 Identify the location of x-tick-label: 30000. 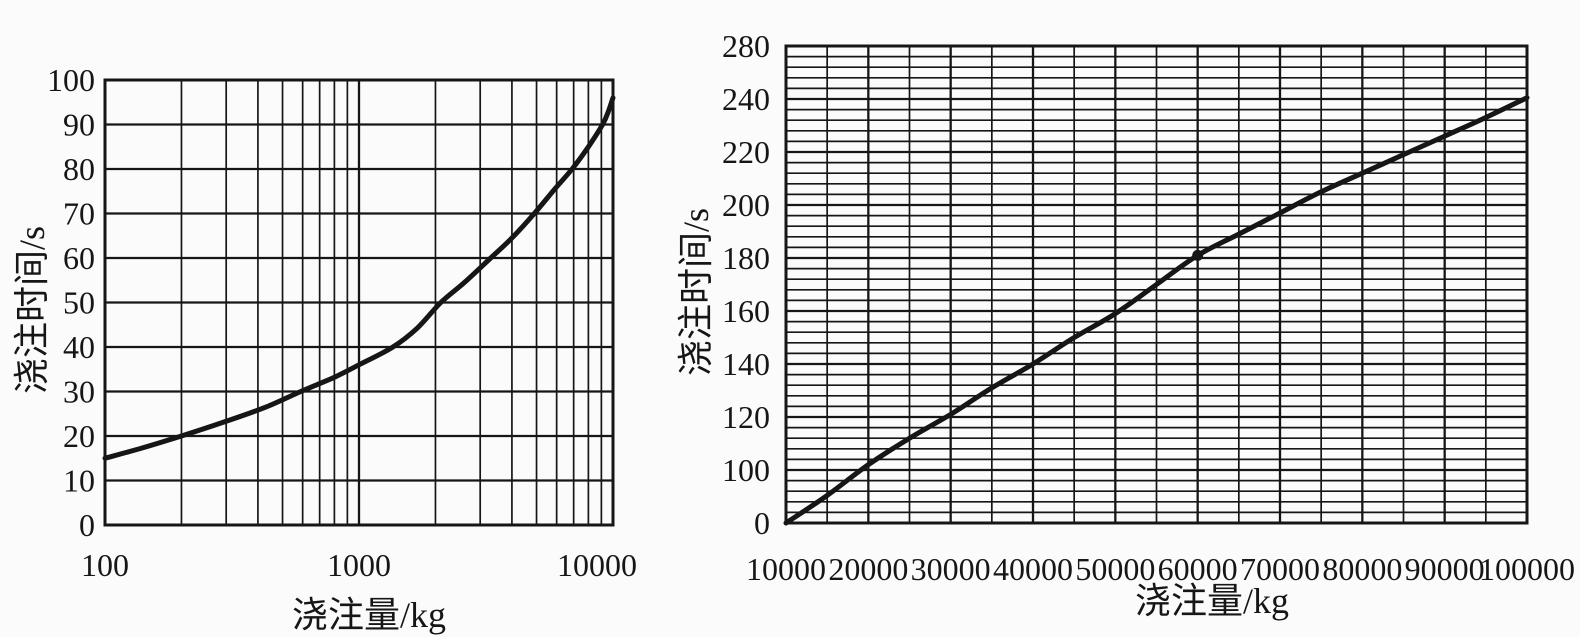
(951, 569).